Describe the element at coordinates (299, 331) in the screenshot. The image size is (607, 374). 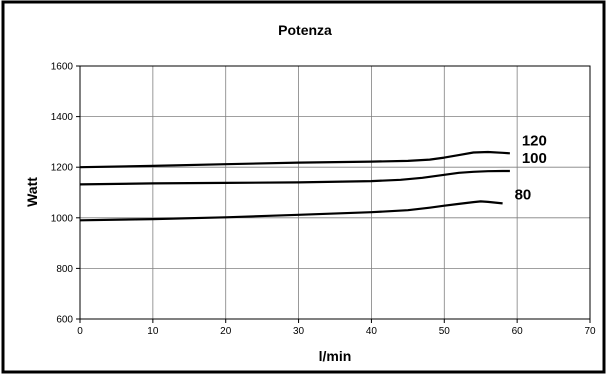
I see `x-tick-label: 30` at that location.